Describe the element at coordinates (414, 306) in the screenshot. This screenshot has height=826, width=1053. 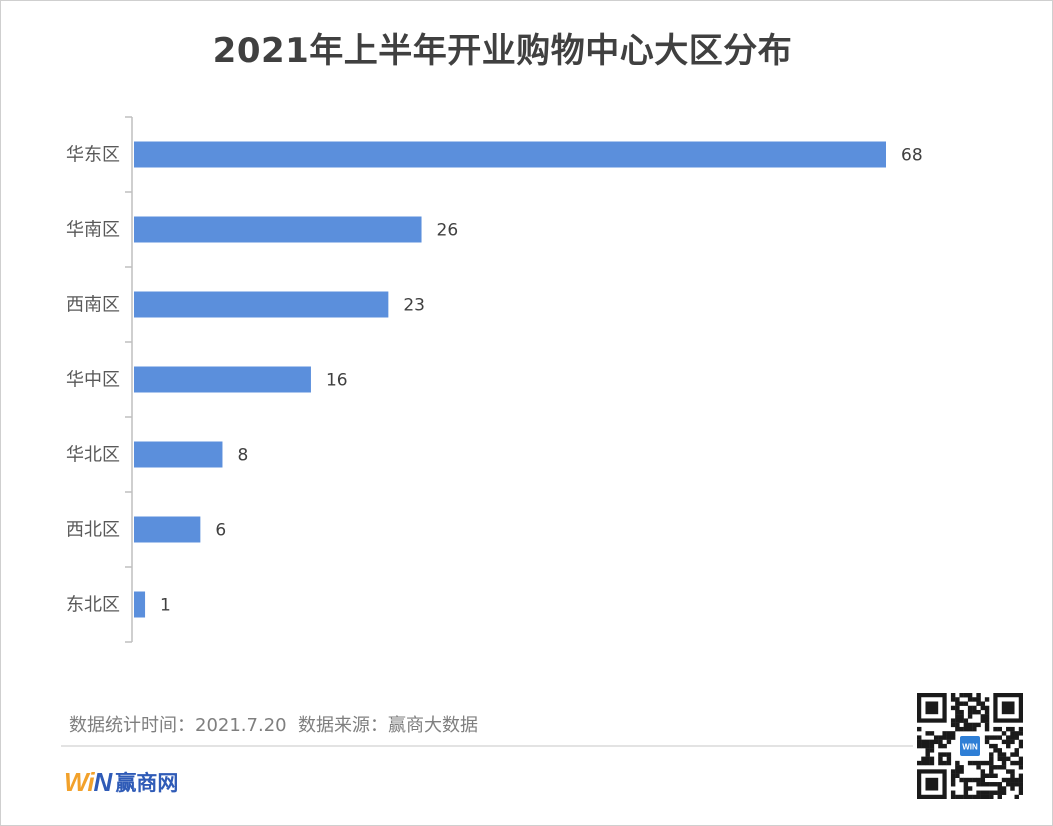
I see `value-label: 23` at that location.